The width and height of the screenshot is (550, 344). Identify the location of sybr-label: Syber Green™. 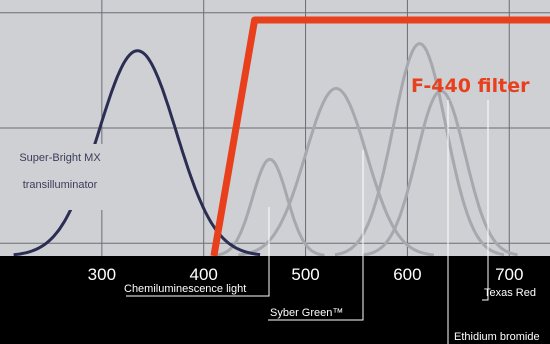
(306, 313).